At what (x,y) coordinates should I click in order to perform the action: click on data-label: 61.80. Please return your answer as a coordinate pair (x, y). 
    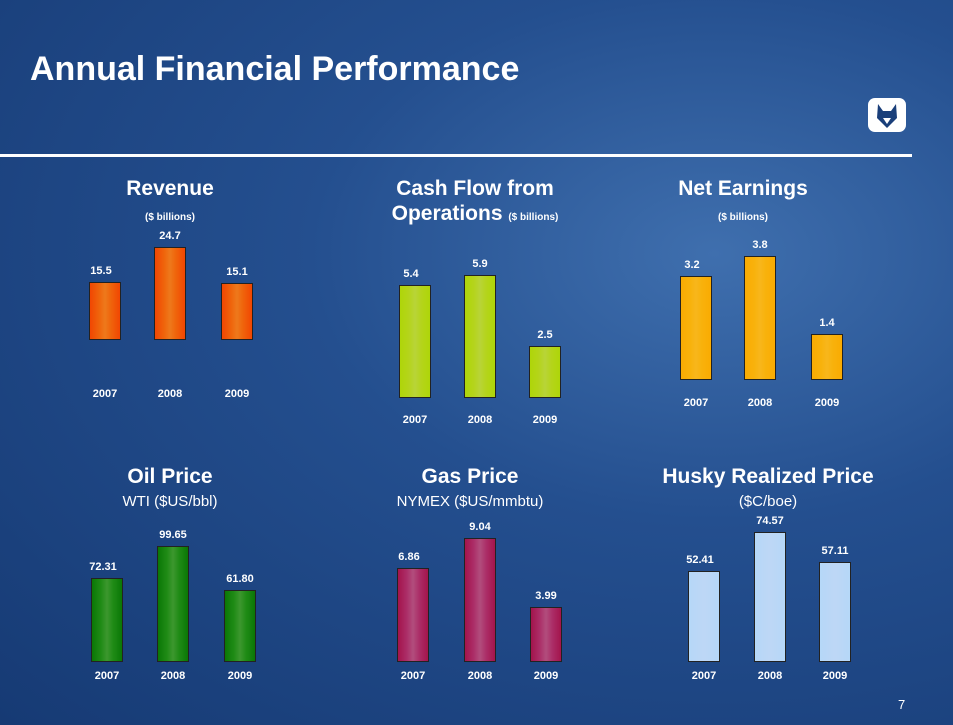
    Looking at the image, I should click on (240, 579).